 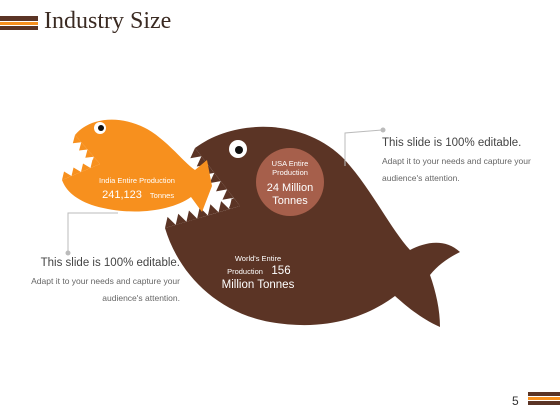 I want to click on usa-circle, so click(x=290, y=182).